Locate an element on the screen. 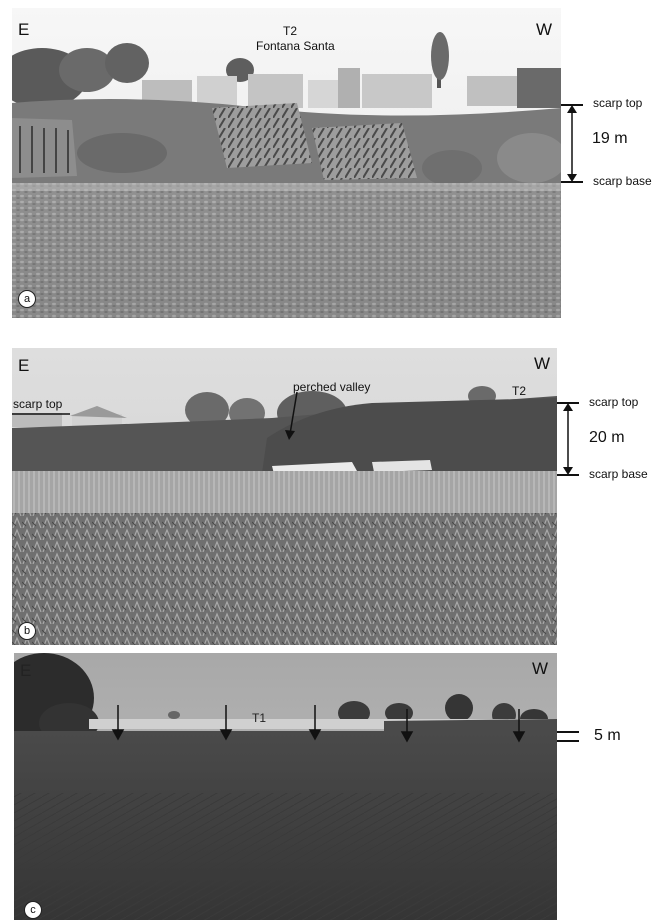  place-label: Fontana Santa is located at coordinates (295, 46).